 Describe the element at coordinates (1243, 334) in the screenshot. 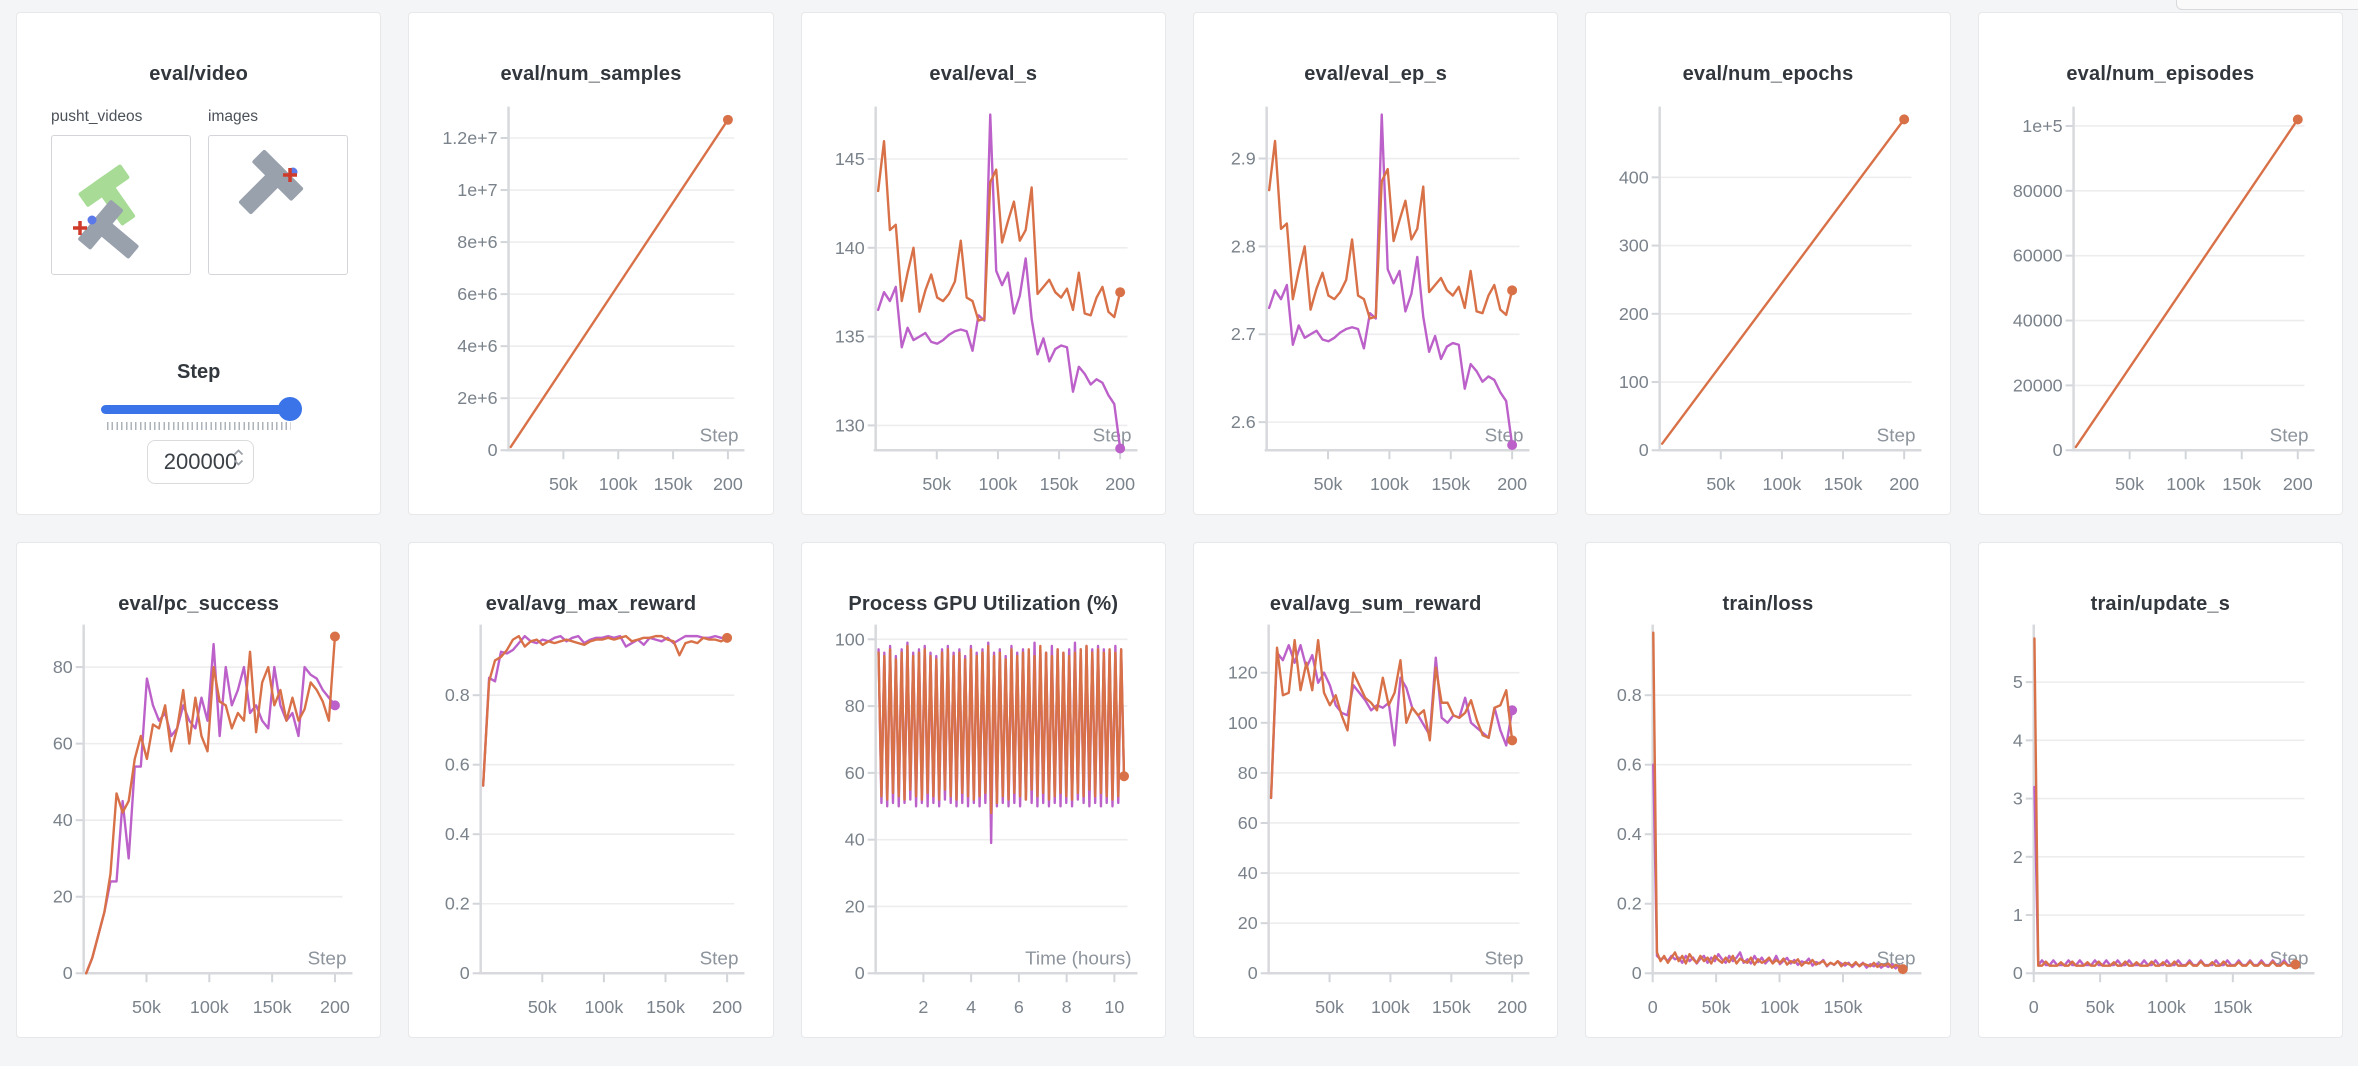

I see `svg-text: 2.7` at that location.